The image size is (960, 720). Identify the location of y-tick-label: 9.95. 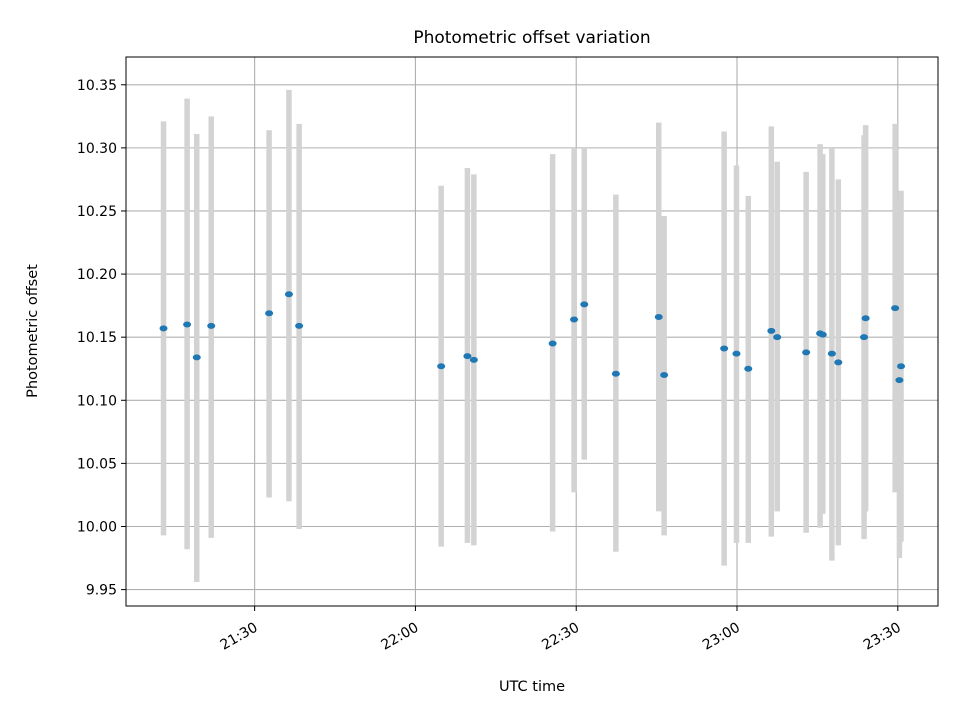
(101, 591).